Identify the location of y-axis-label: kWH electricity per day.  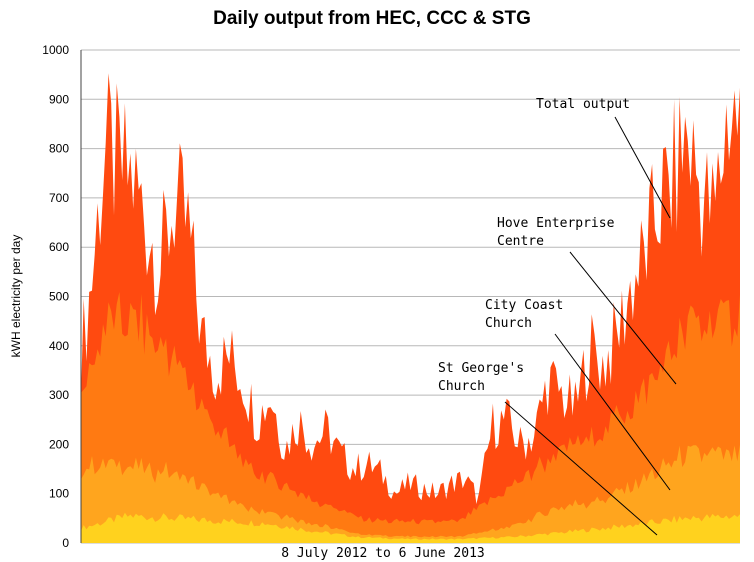
(16, 296).